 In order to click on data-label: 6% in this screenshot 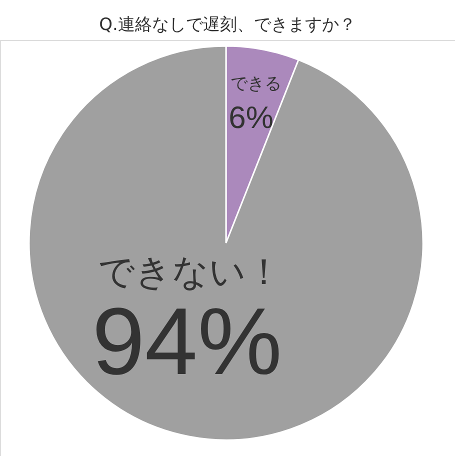, I will do `click(251, 117)`.